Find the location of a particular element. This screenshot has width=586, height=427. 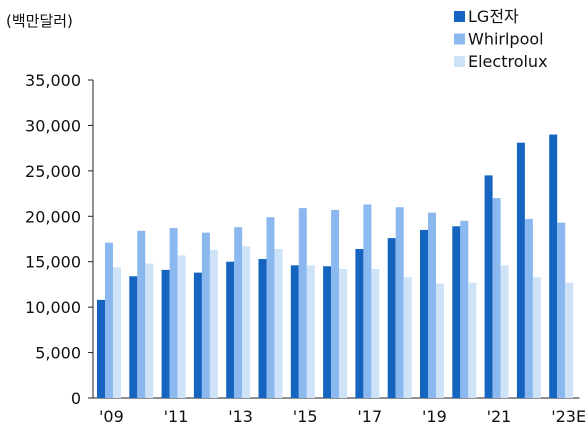

unit-label: (백만달러) is located at coordinates (39, 21).